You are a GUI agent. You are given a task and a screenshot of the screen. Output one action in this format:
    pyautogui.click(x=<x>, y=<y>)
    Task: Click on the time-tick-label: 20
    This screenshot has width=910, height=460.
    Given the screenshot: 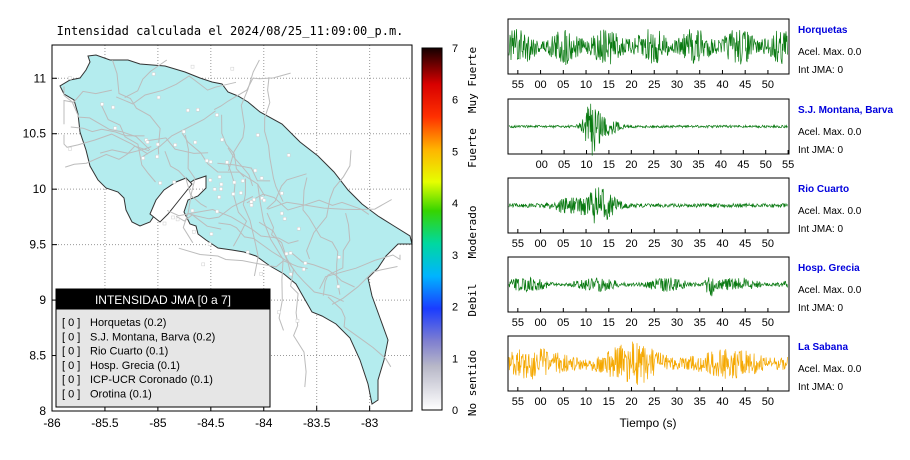 What is the action you would take?
    pyautogui.click(x=631, y=244)
    